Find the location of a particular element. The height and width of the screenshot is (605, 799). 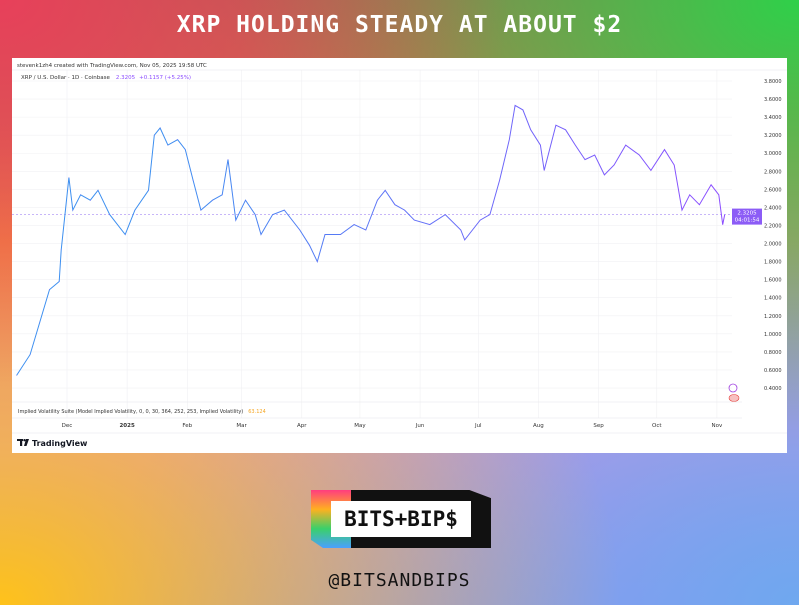

x-tick-label: Oct is located at coordinates (657, 426).